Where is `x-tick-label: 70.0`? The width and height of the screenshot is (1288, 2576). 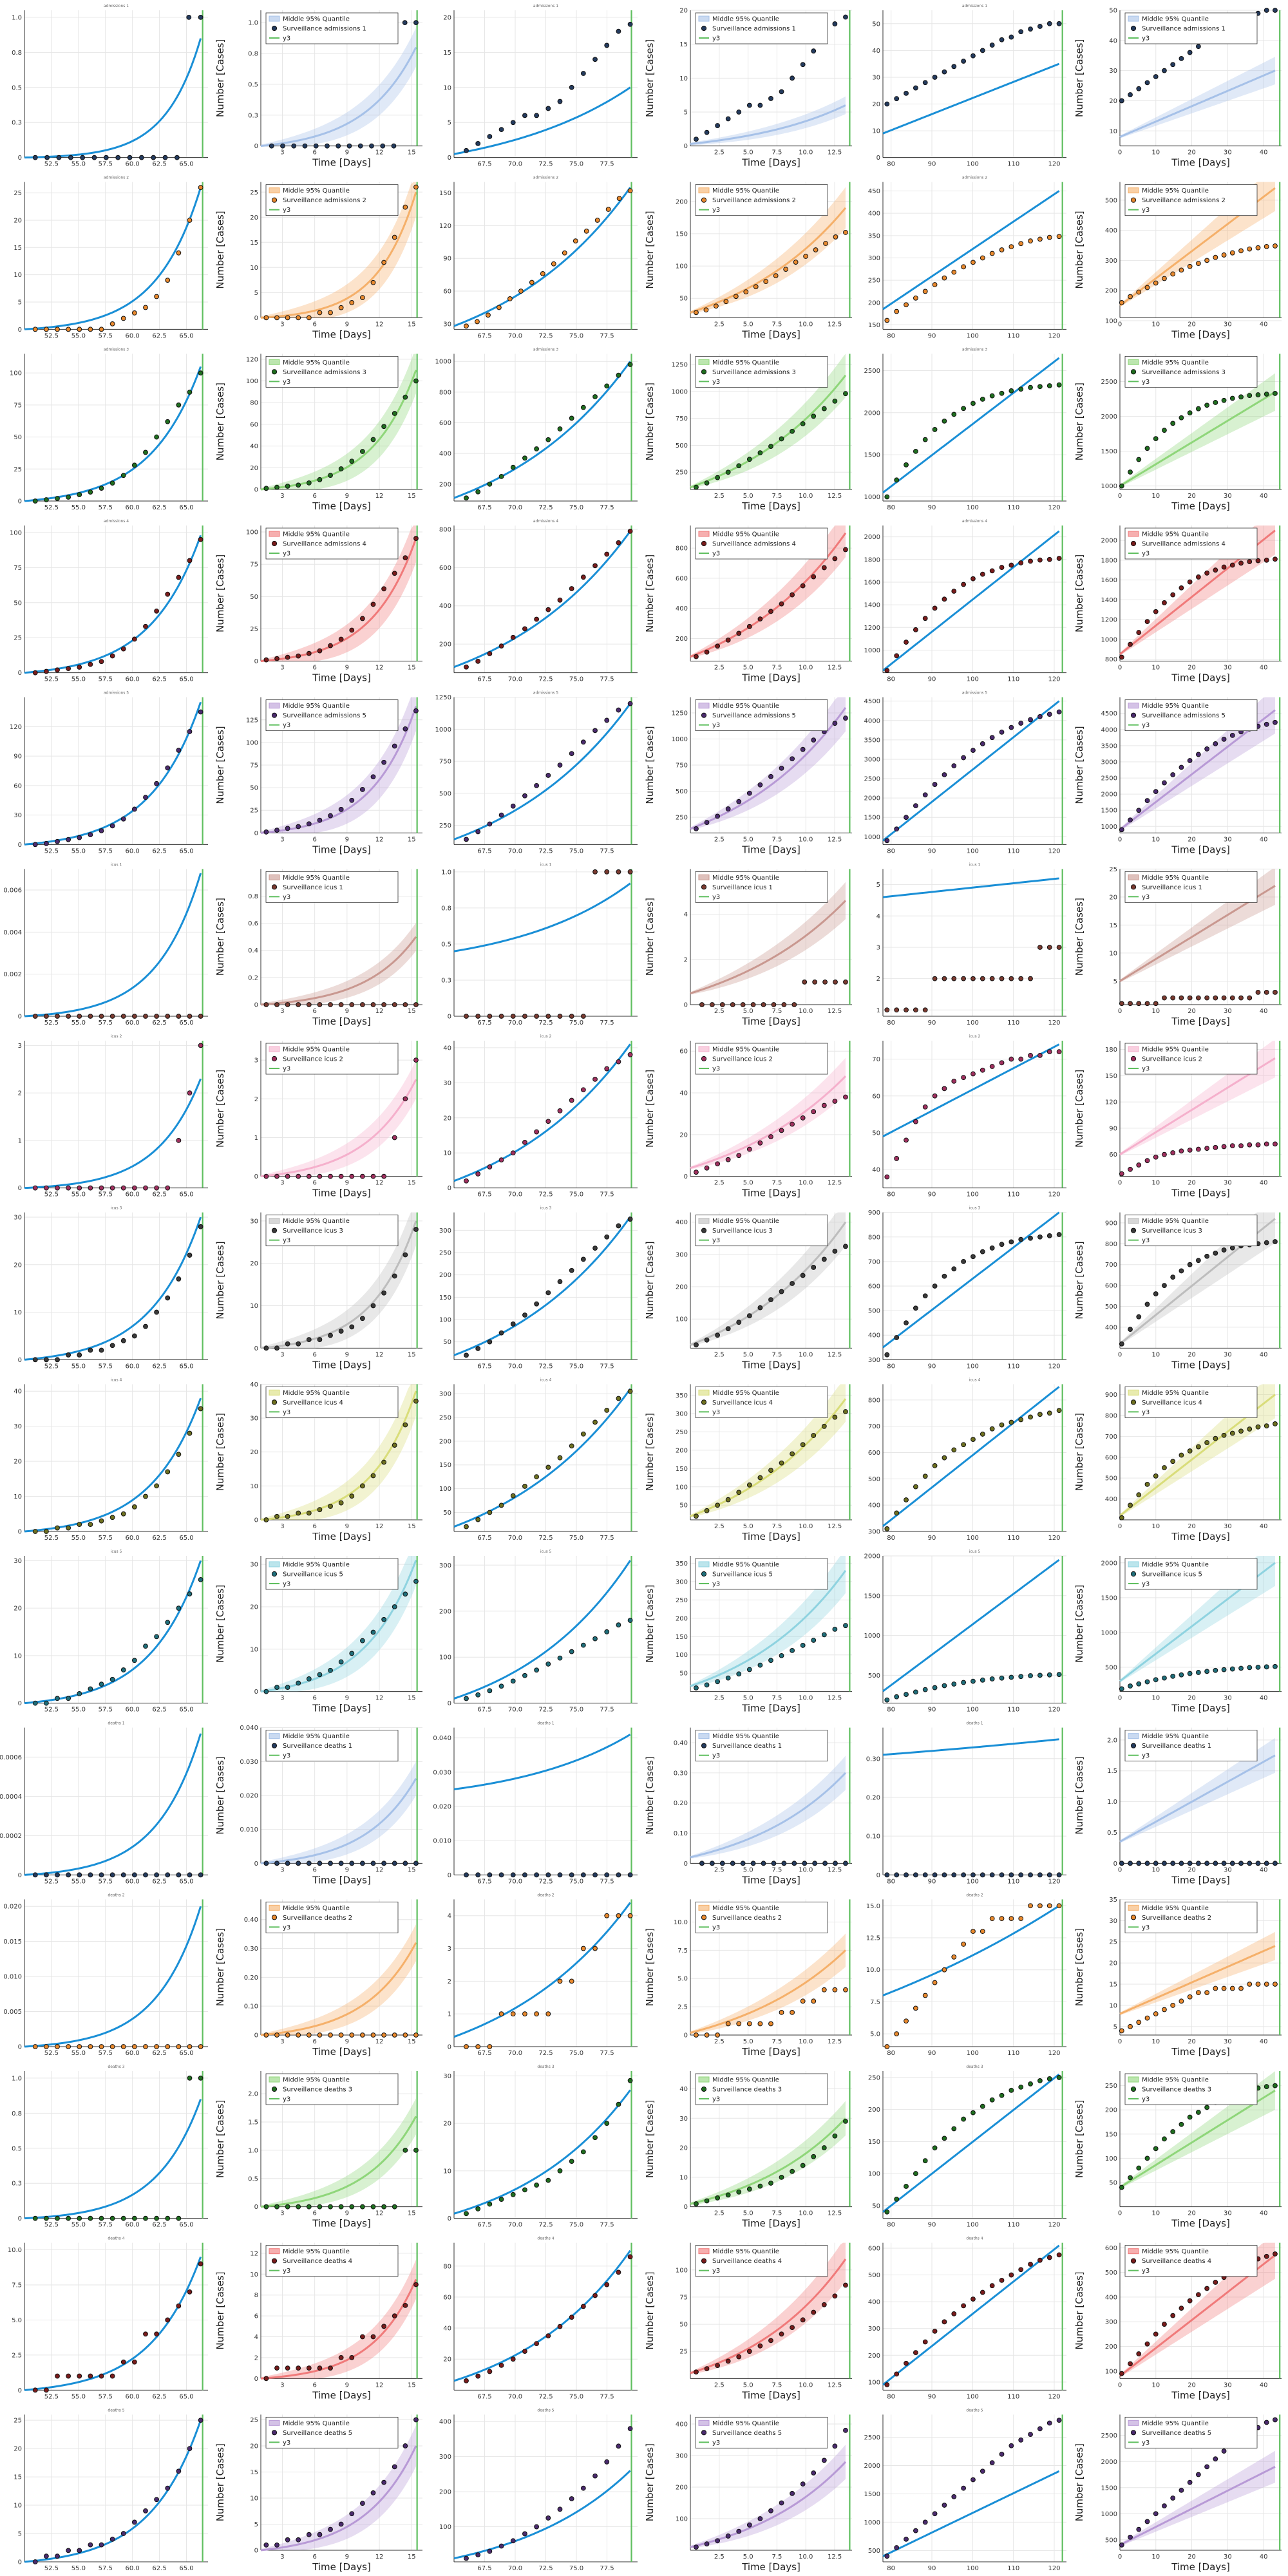
x-tick-label: 70.0 is located at coordinates (515, 1366).